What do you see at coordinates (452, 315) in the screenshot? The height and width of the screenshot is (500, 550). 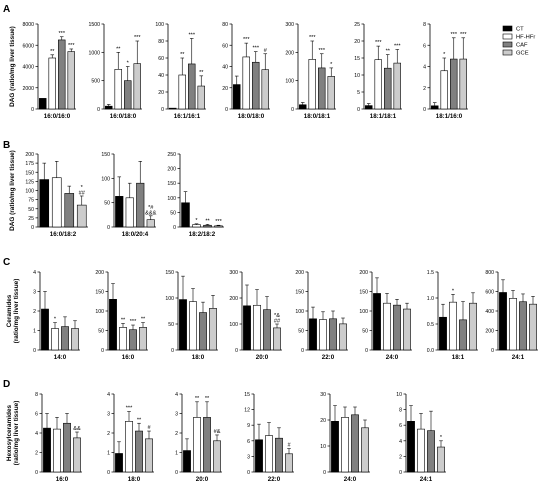 I see `chart-C-17: 0.0 0.5 1.0 1.5 * 18:1` at bounding box center [452, 315].